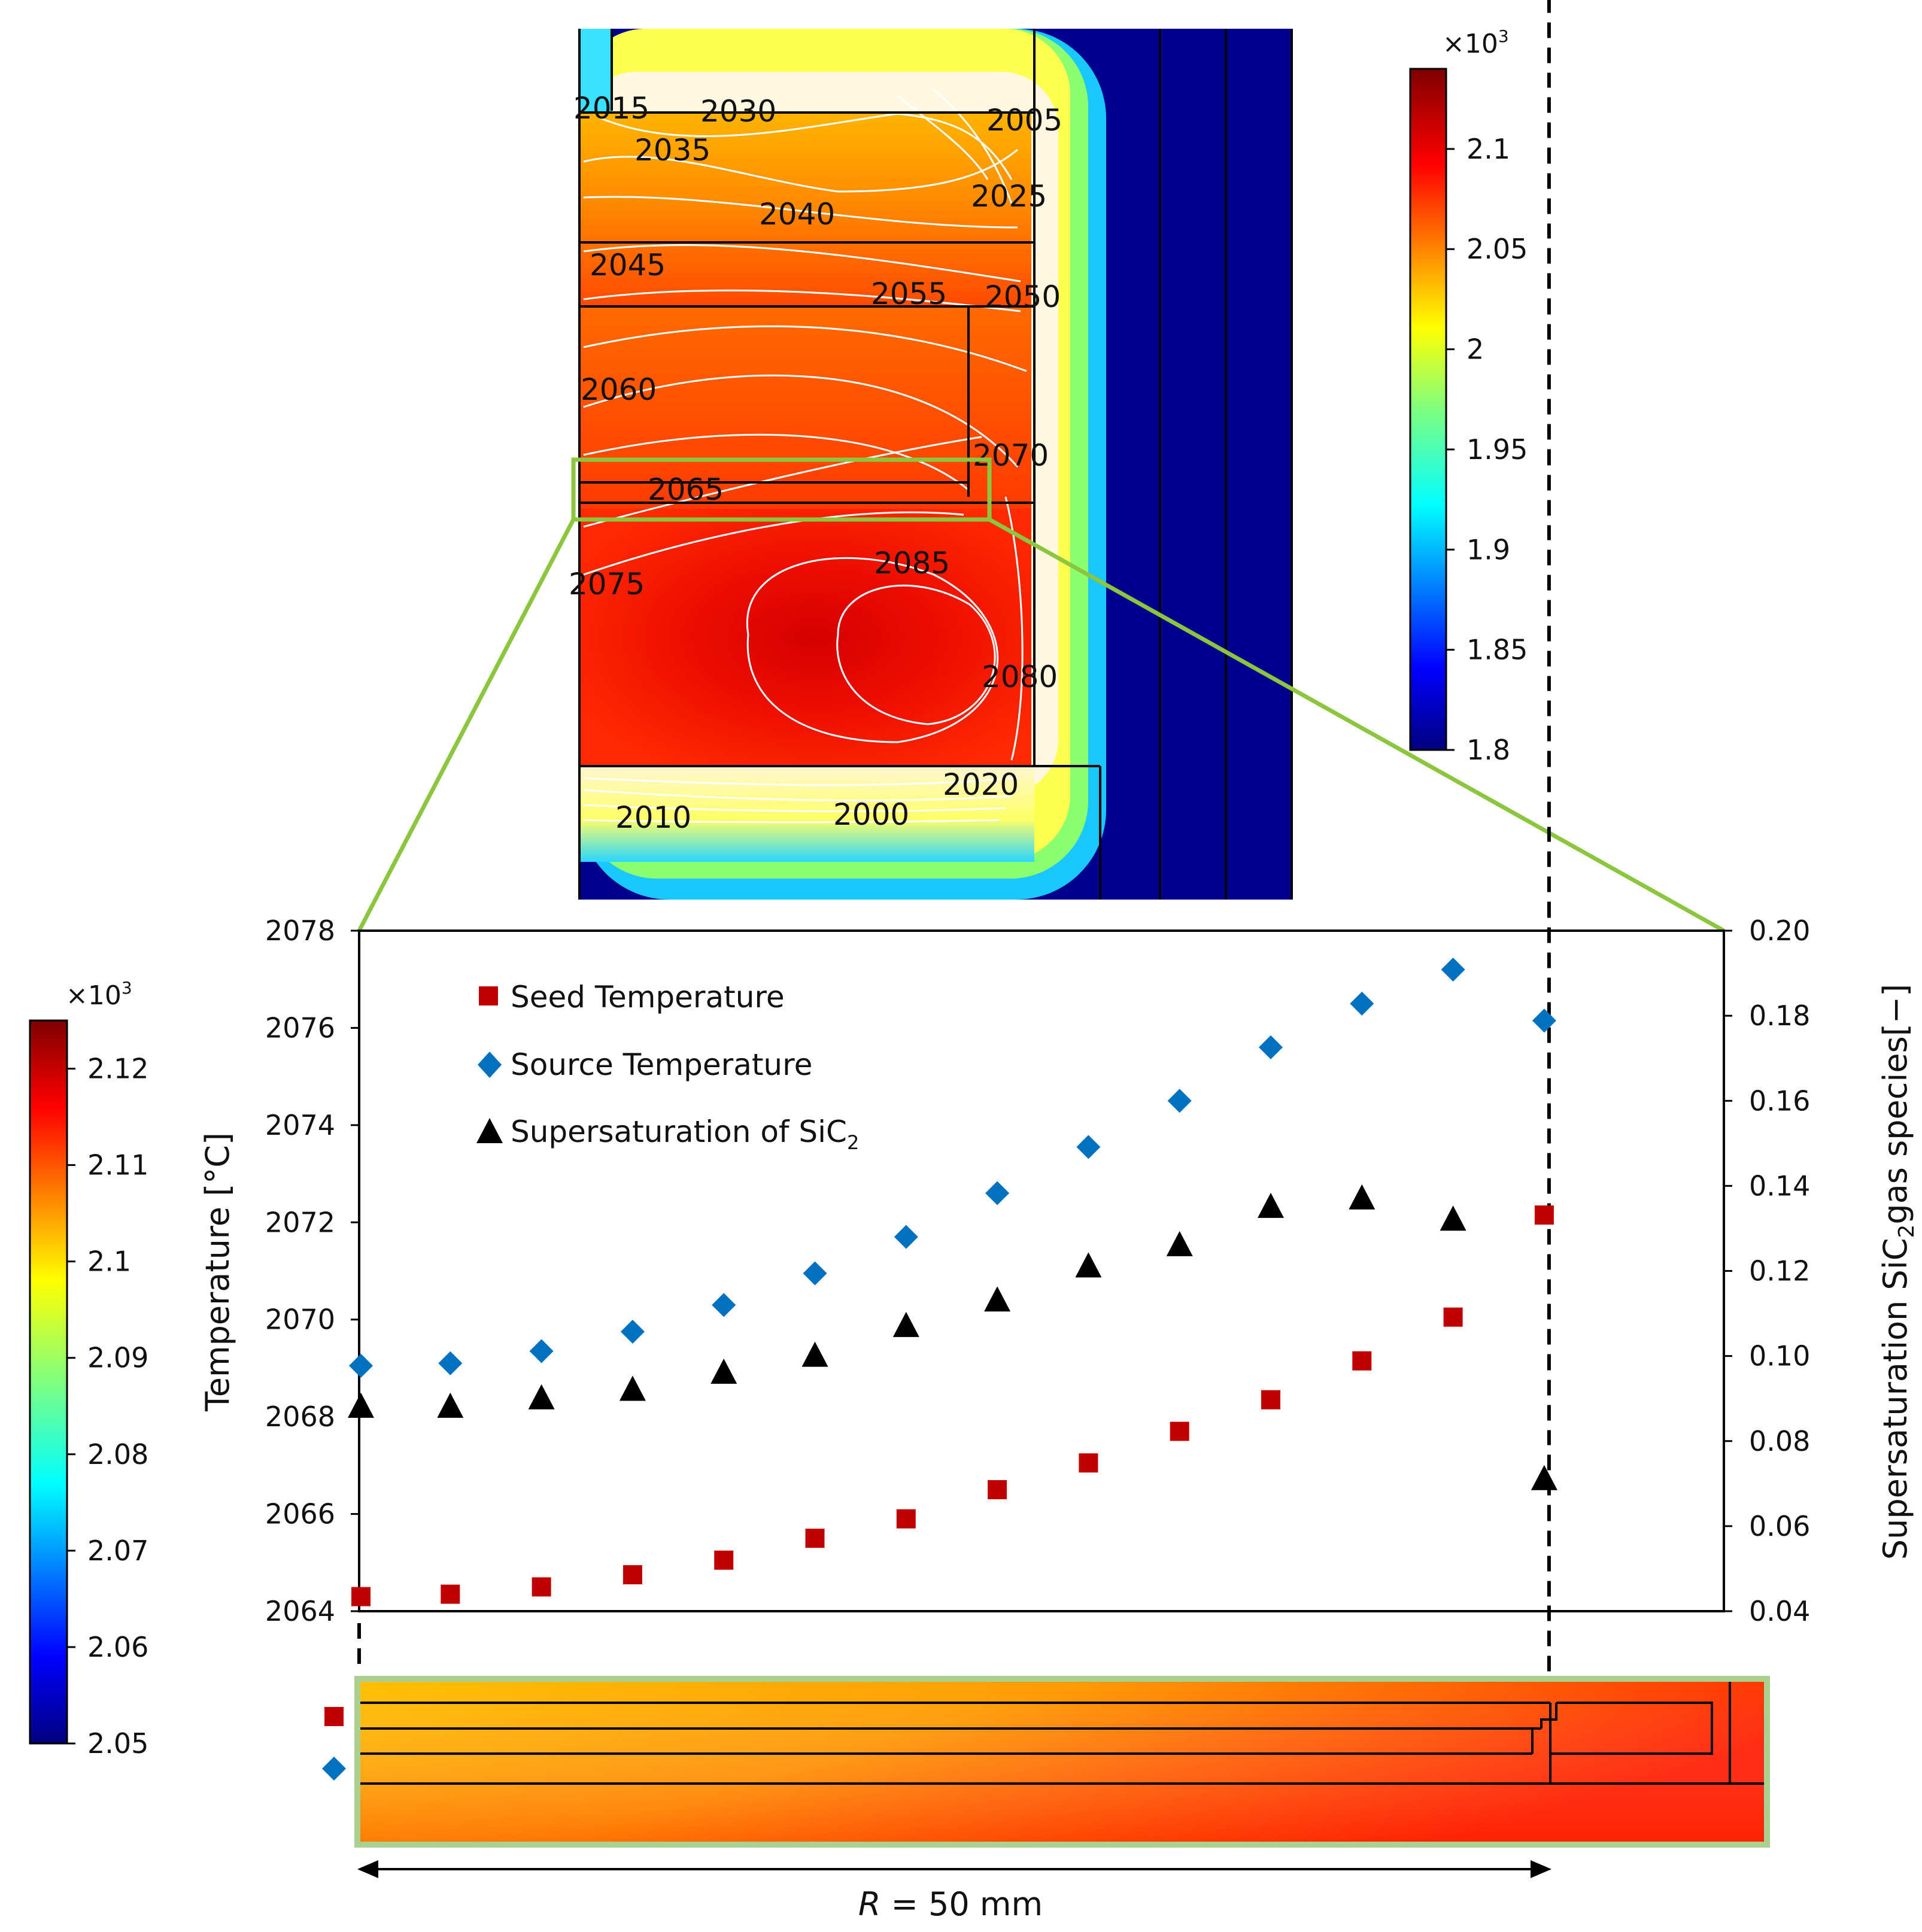 This screenshot has width=1922, height=1932. What do you see at coordinates (619, 389) in the screenshot?
I see `contour-label: 2060` at bounding box center [619, 389].